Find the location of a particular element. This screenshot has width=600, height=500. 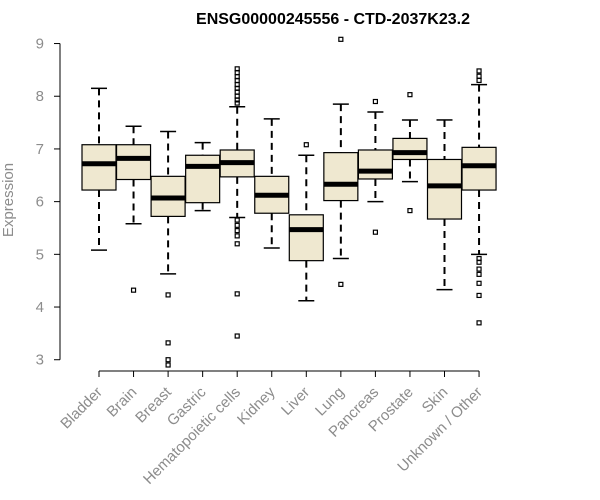

x-tick-label: Liver is located at coordinates (295, 401).